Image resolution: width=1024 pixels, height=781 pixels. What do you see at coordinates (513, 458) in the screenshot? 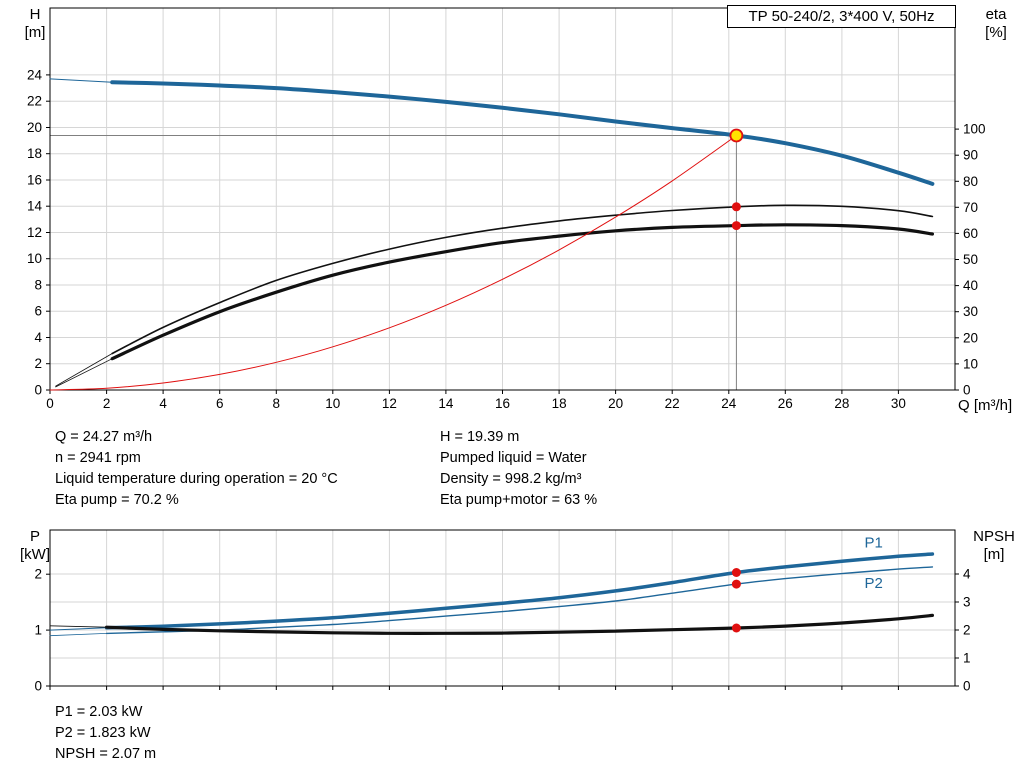
I see `info-liquid: Pumped liquid = Water` at bounding box center [513, 458].